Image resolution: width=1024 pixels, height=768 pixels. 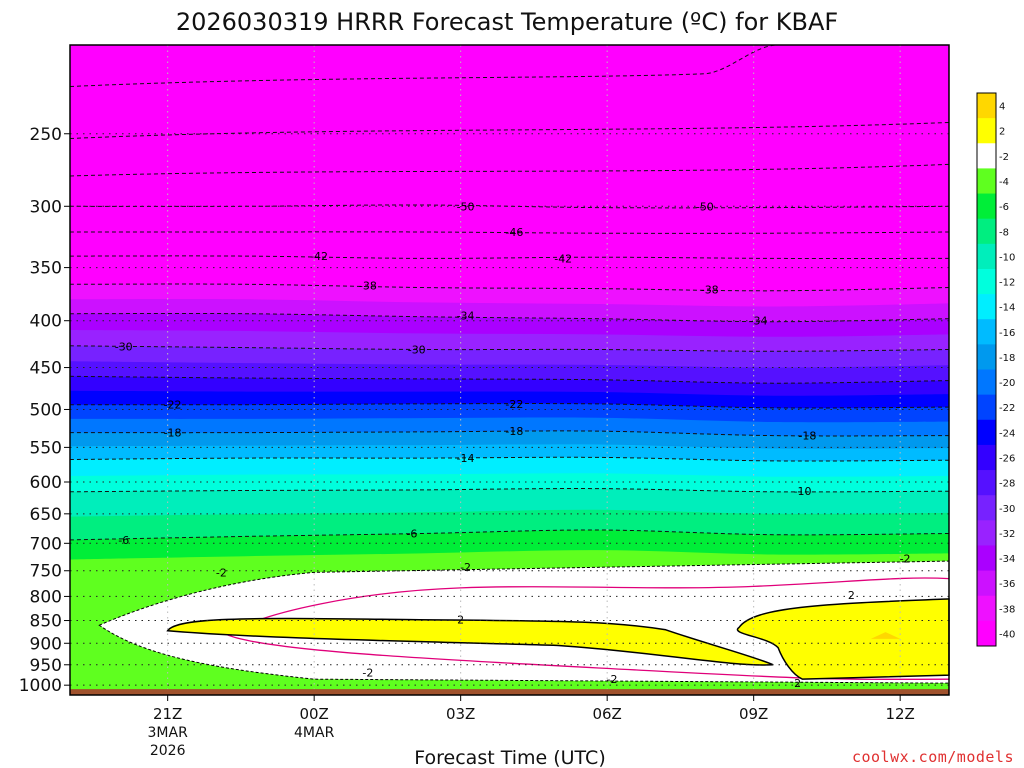 I want to click on colorbar-label: -32, so click(x=1007, y=534).